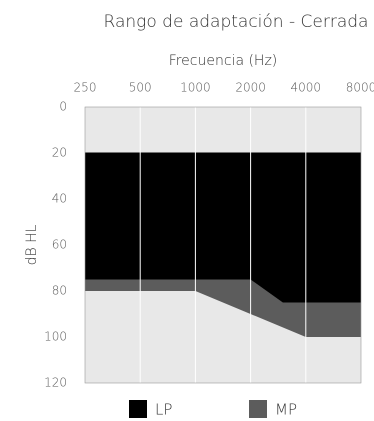 The width and height of the screenshot is (374, 421). I want to click on x-axis-label: Frecuencia (Hz), so click(223, 61).